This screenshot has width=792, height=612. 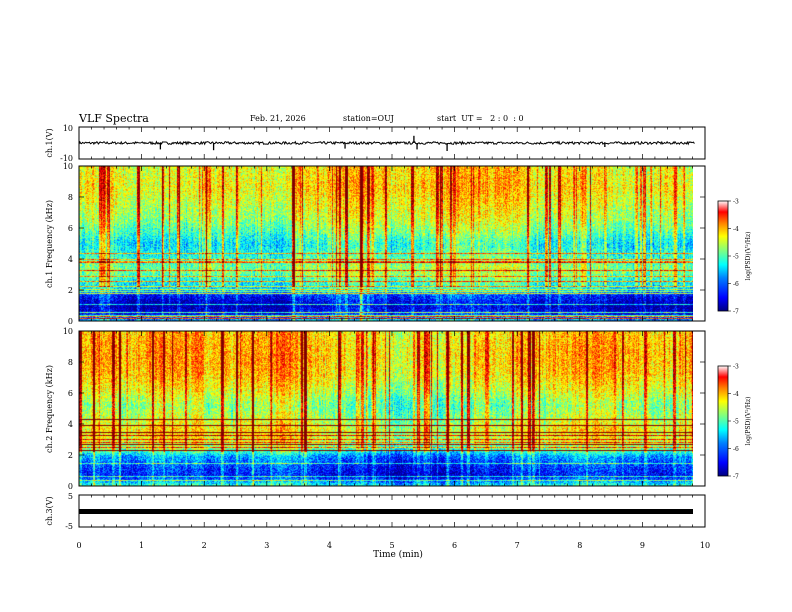 I want to click on ch2-colorbar: -3 -4 -5 -6 -7 log(PSD)(V²/Hz), so click(x=734, y=422).